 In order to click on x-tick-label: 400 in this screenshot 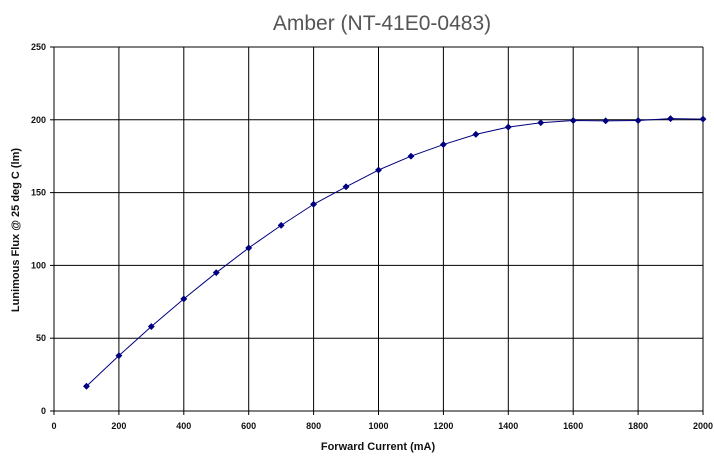, I will do `click(183, 426)`.